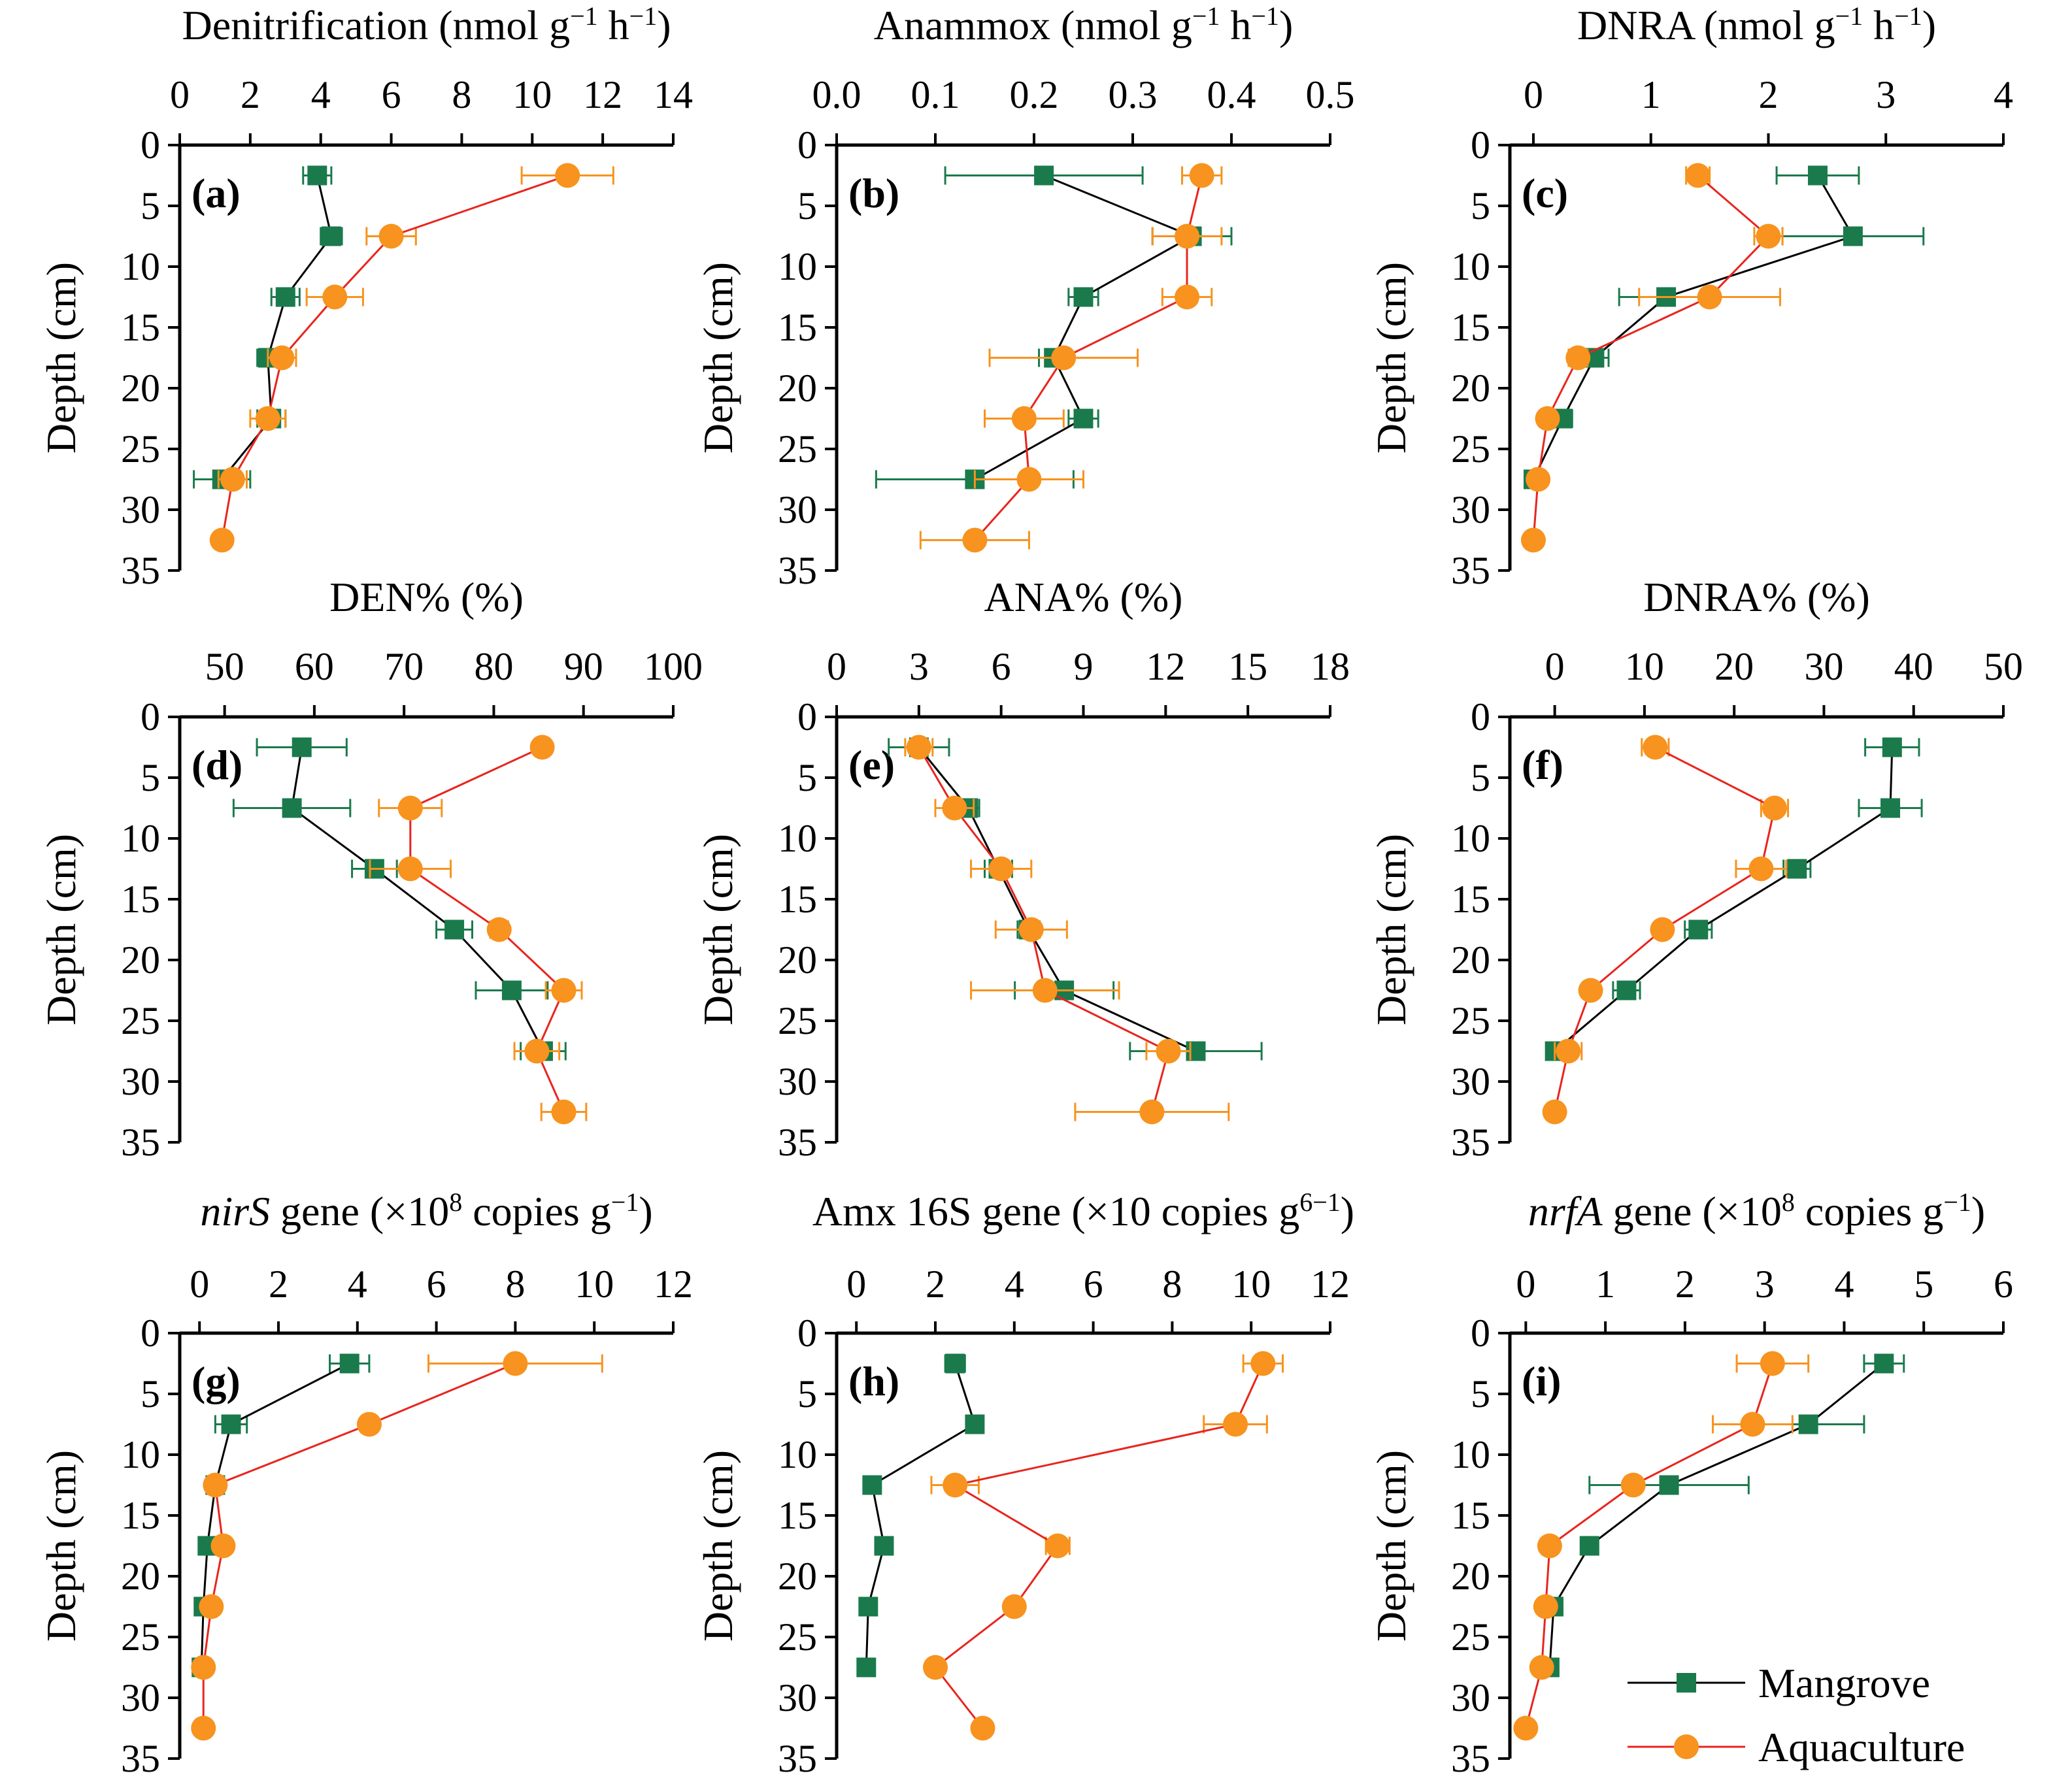 The image size is (2072, 1786). Describe the element at coordinates (536, 1211) in the screenshot. I see `title-part: copies g` at that location.